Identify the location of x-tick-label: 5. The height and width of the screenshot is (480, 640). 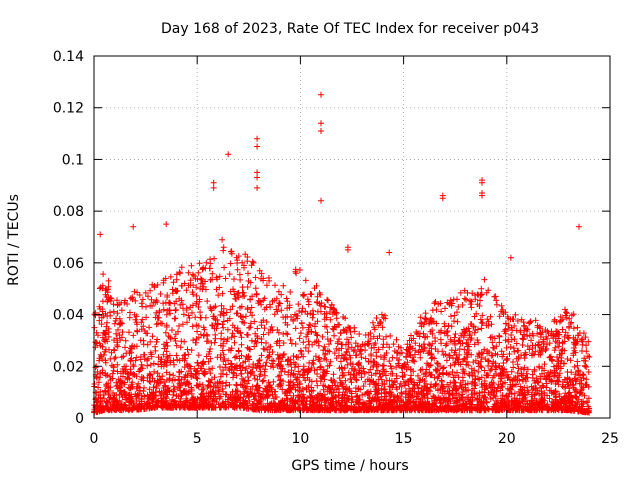
(197, 439).